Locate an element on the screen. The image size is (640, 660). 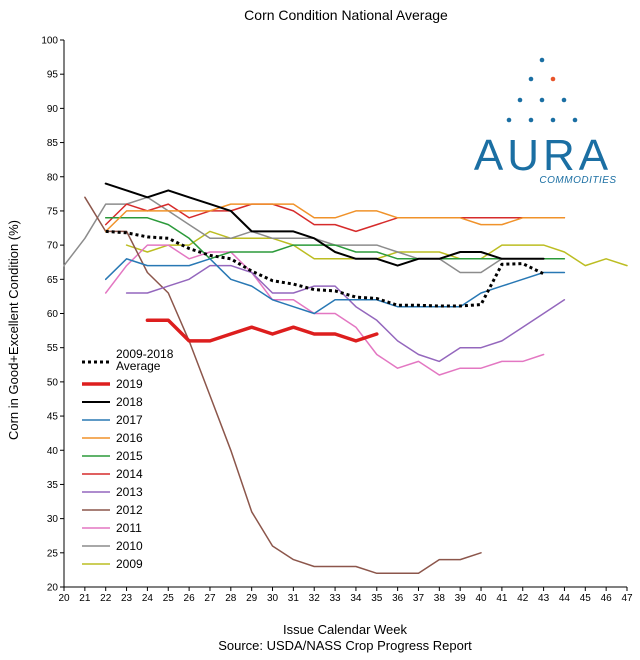
legend-label: 2016 is located at coordinates (129, 438).